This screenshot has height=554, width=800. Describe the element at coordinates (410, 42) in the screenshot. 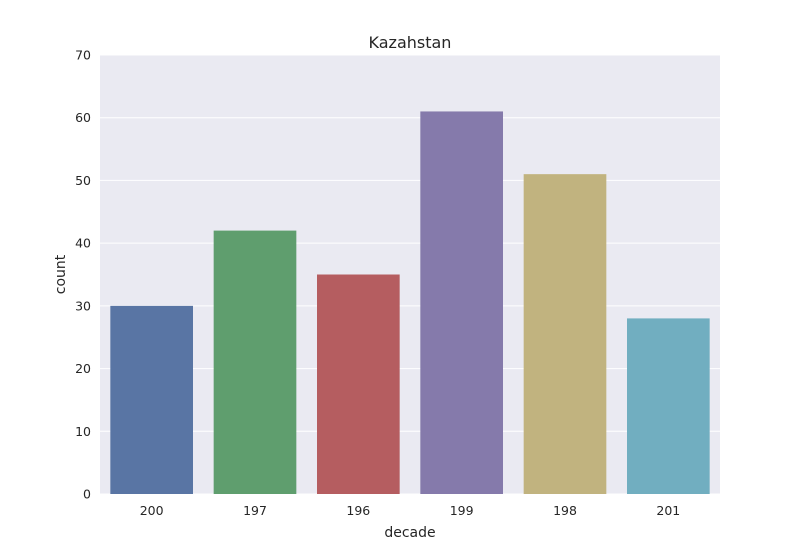

I see `chart-title: Kazahstan` at that location.